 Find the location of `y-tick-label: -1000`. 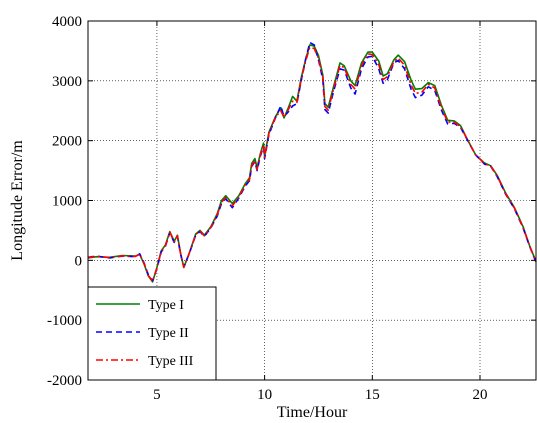

y-tick-label: -1000 is located at coordinates (64, 321).